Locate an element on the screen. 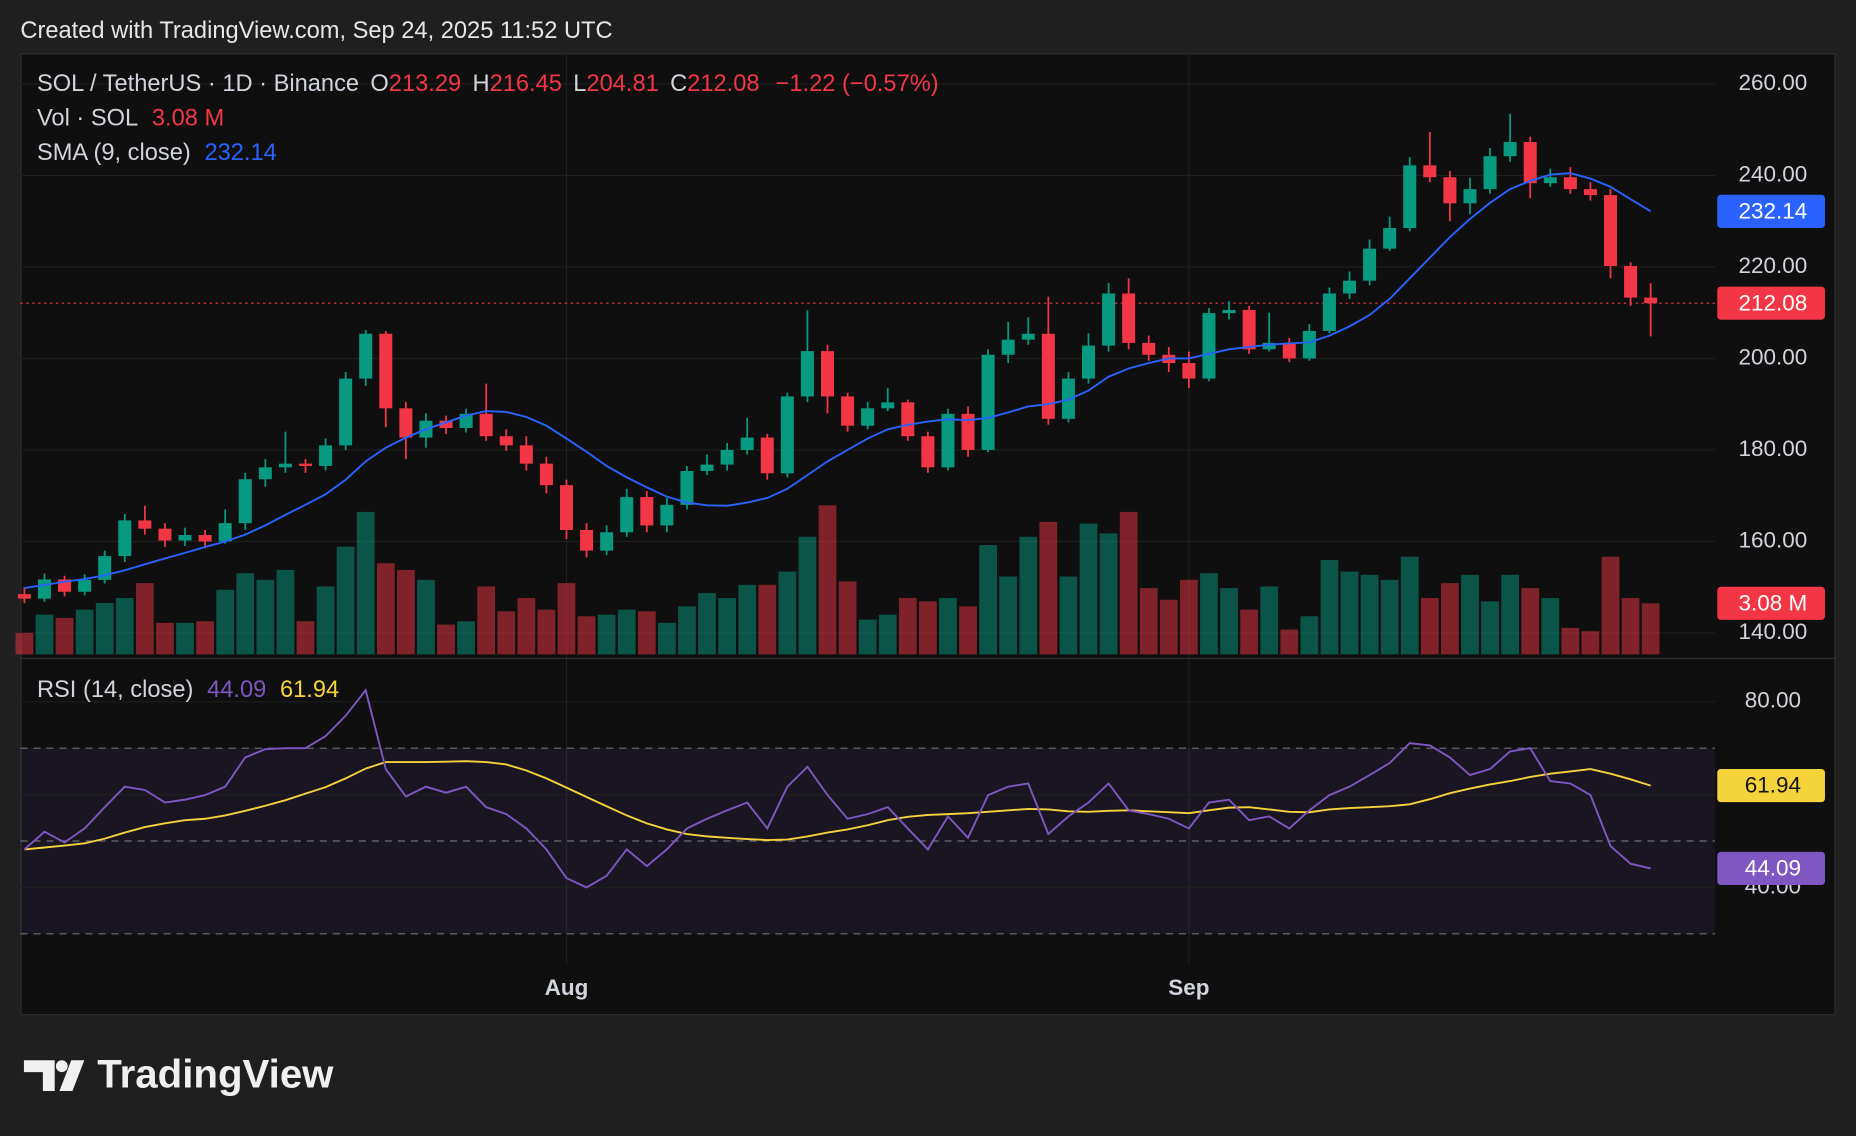  rsi-ma-value-label: 61.94 is located at coordinates (1773, 785).